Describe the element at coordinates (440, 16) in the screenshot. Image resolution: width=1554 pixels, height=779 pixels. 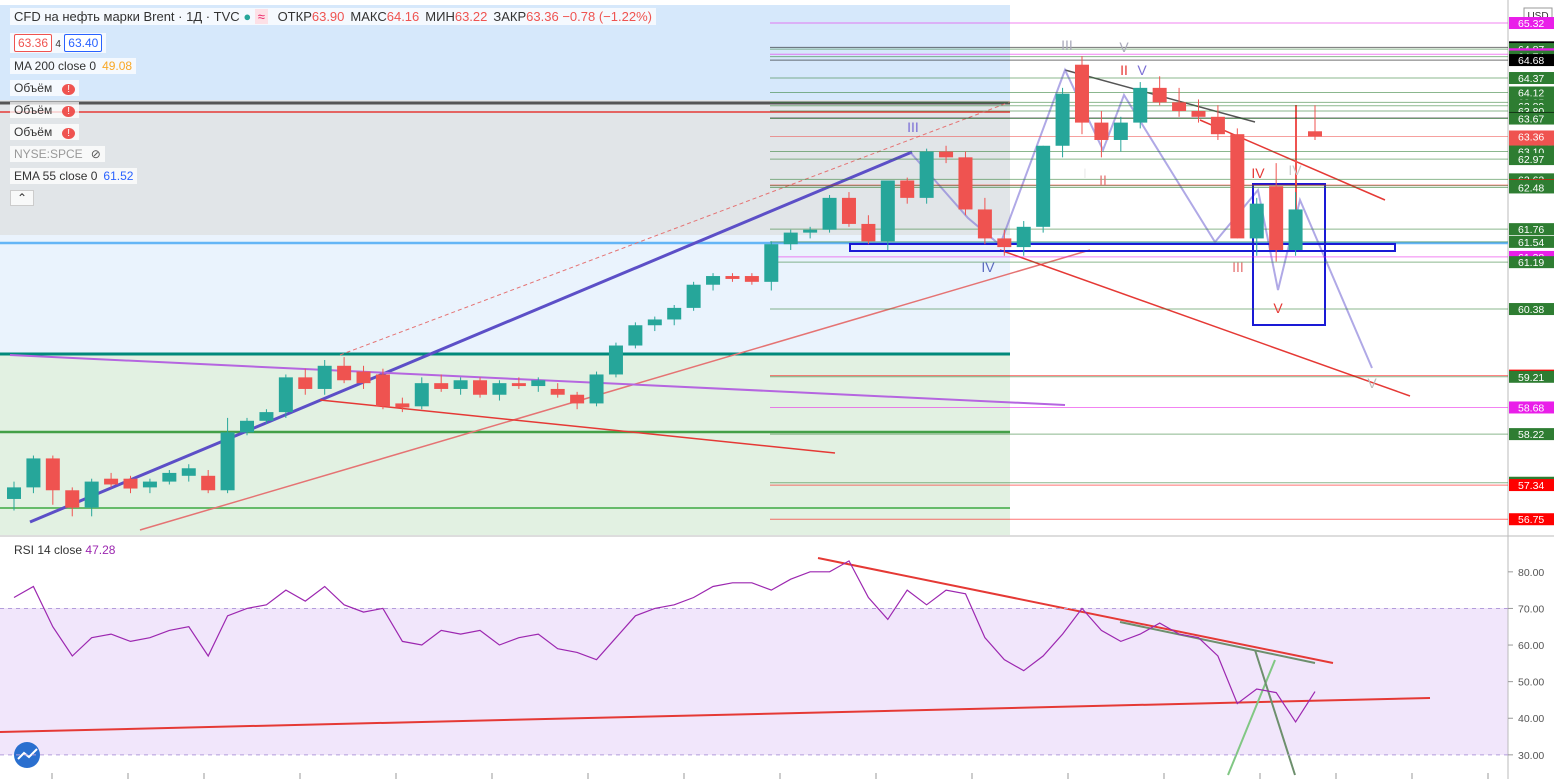
I see `ohlc-label: МИН` at that location.